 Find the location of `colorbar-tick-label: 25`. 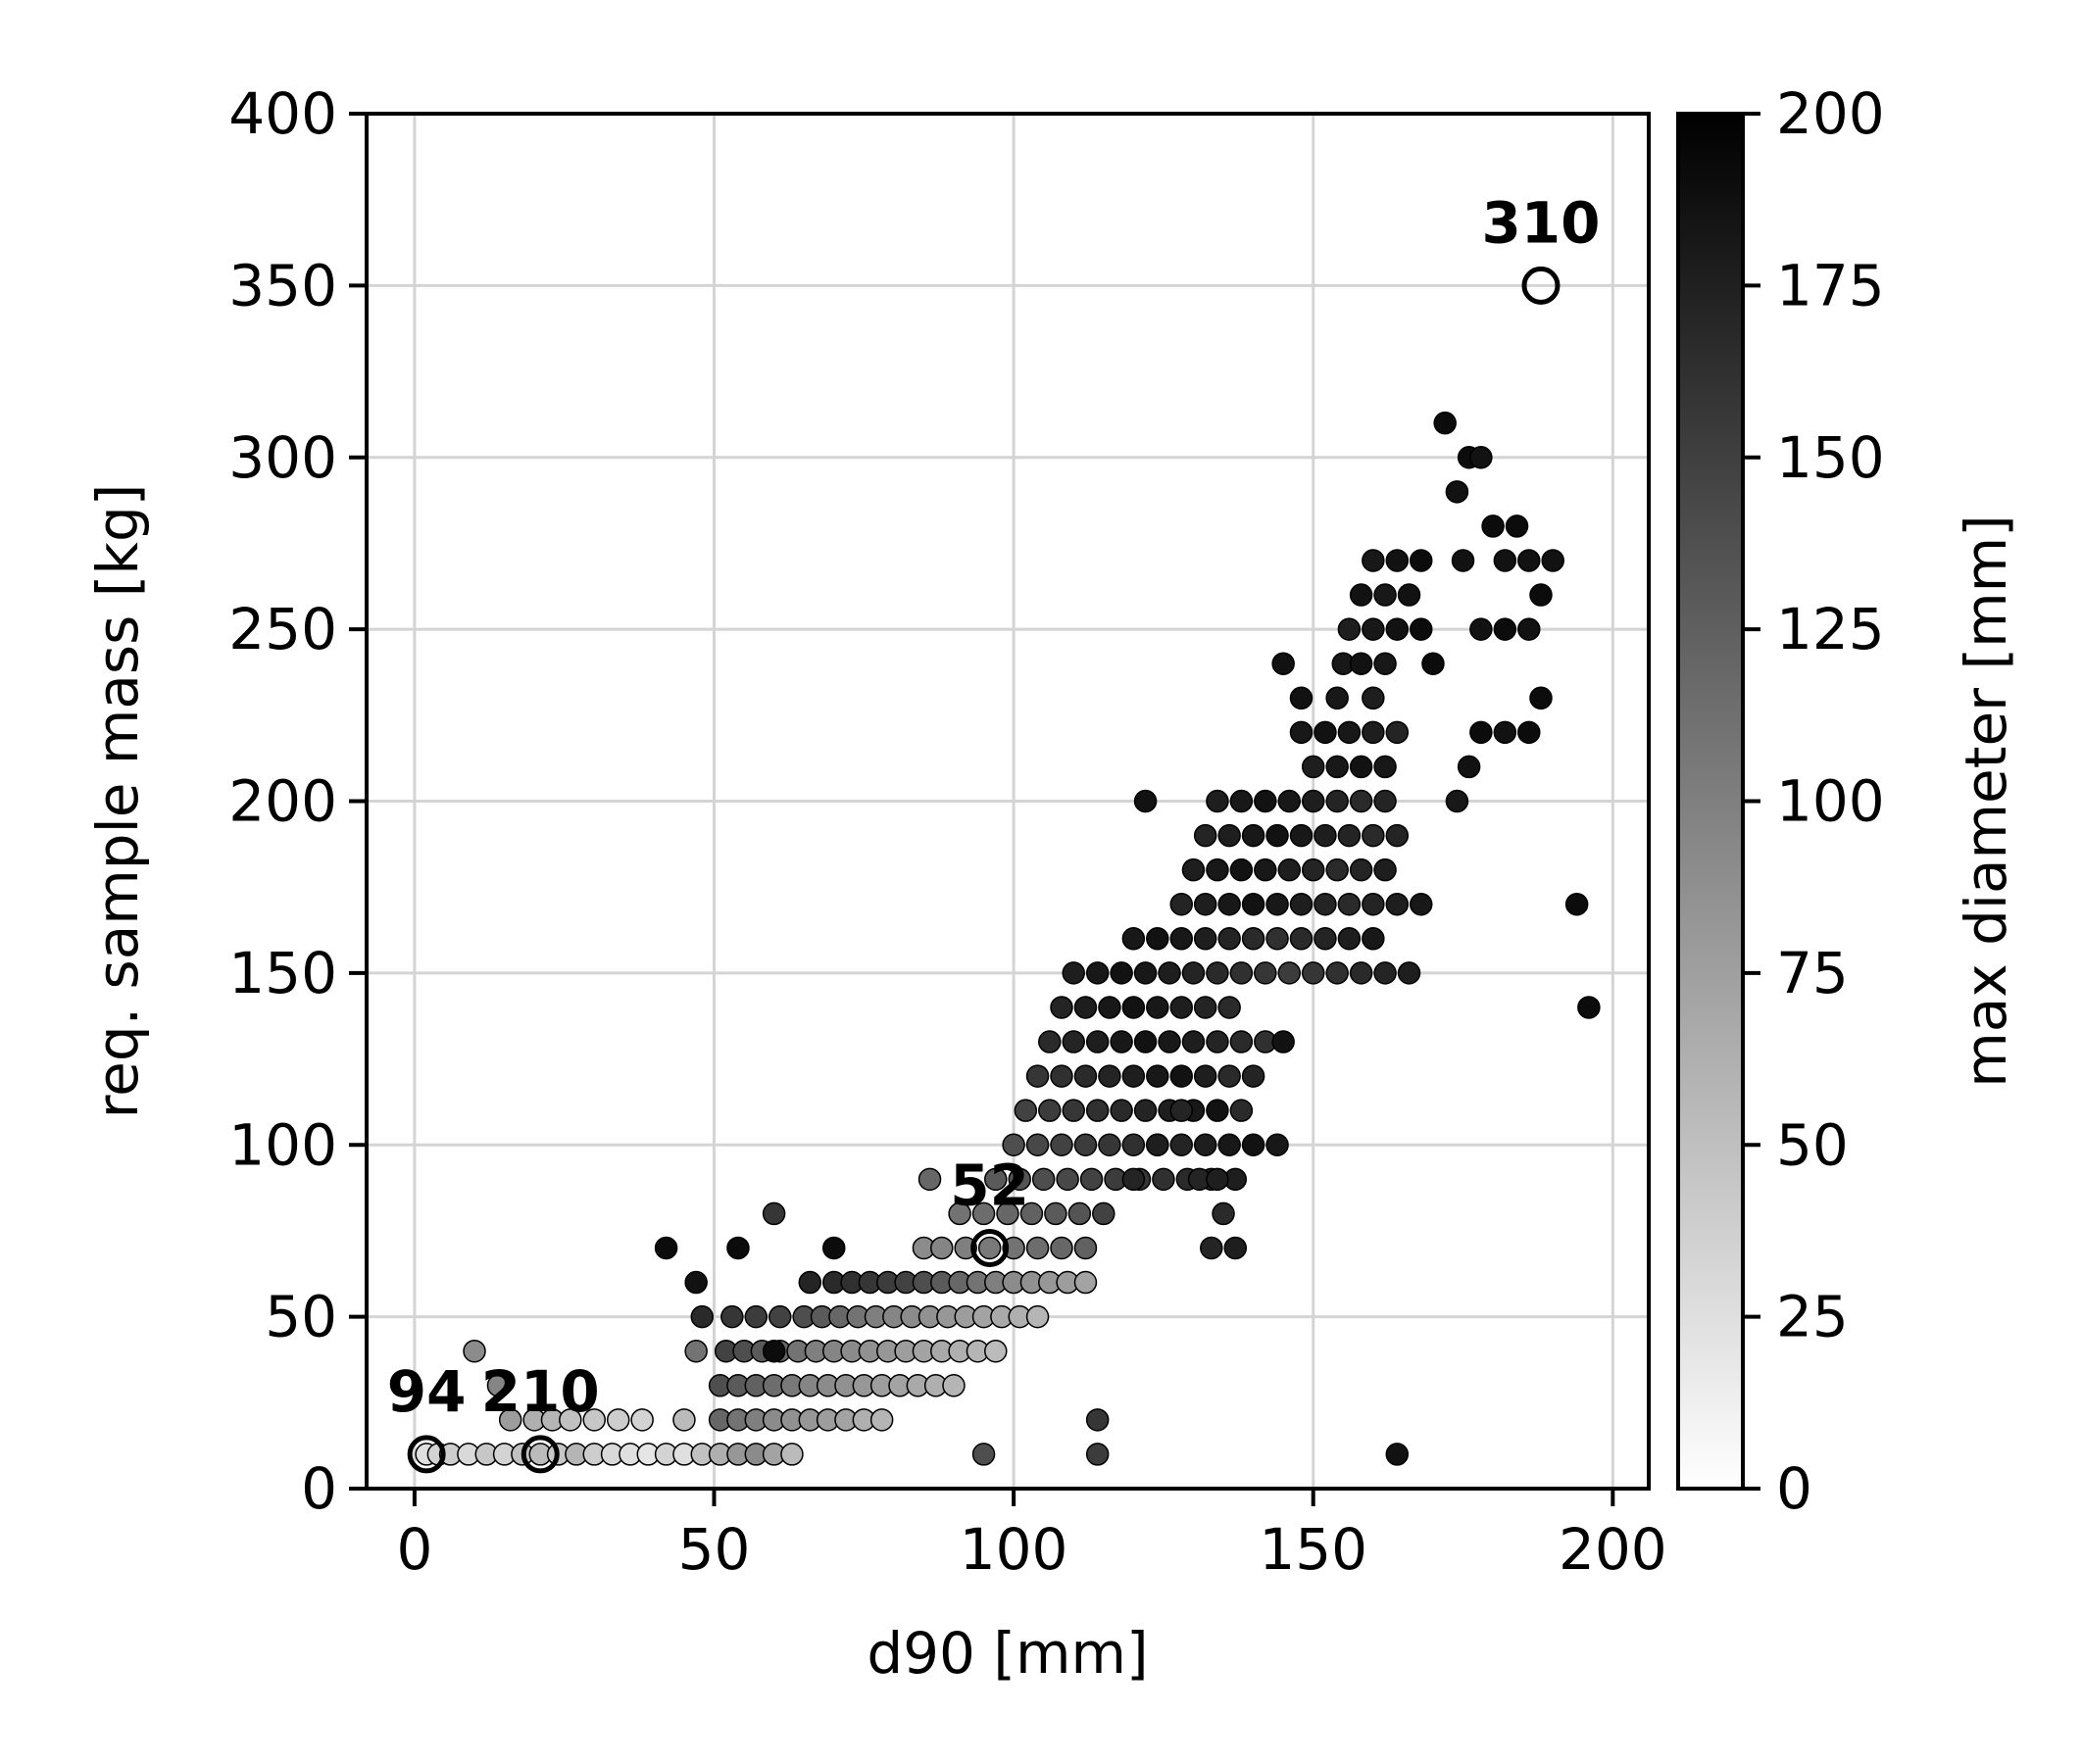

colorbar-tick-label: 25 is located at coordinates (1812, 1317).